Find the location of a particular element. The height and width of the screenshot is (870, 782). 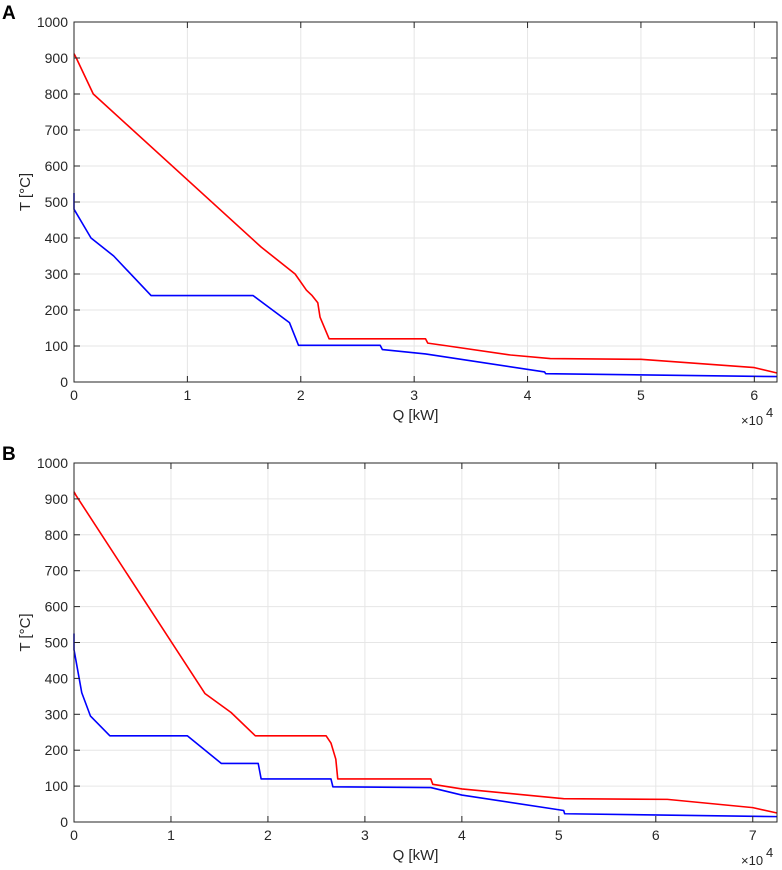

x-tick-label: 7 is located at coordinates (753, 835).